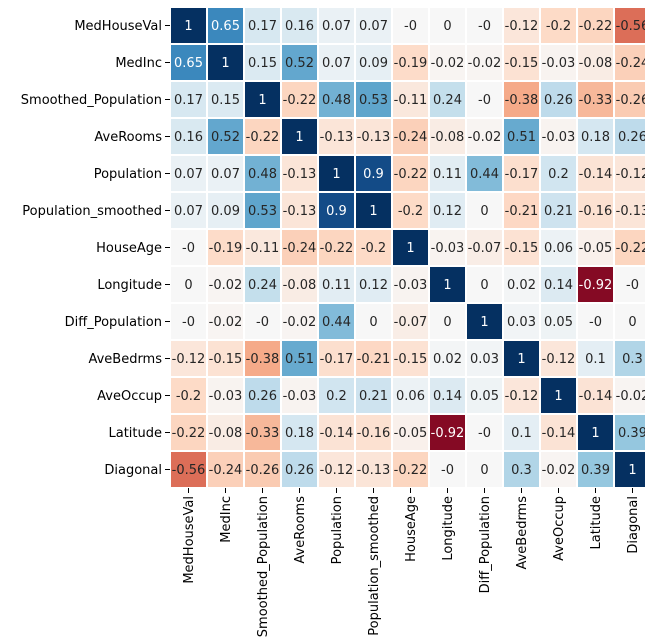 The height and width of the screenshot is (642, 645). I want to click on cell-value-11-0: -0.22, so click(189, 433).